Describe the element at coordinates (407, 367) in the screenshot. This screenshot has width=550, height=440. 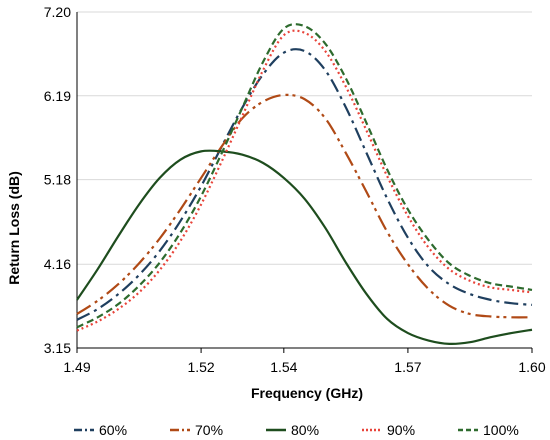
I see `x-tick-label: 1.57` at that location.